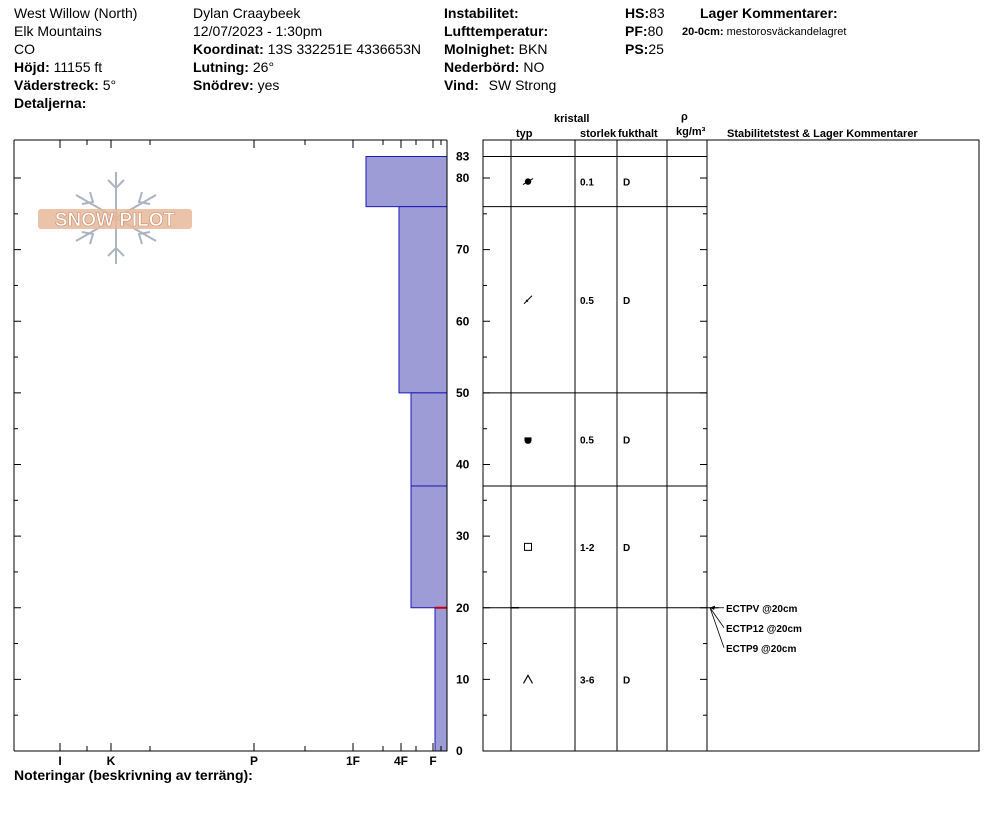 The width and height of the screenshot is (994, 840). I want to click on stability-test-label: ECTPV @20cm, so click(762, 609).